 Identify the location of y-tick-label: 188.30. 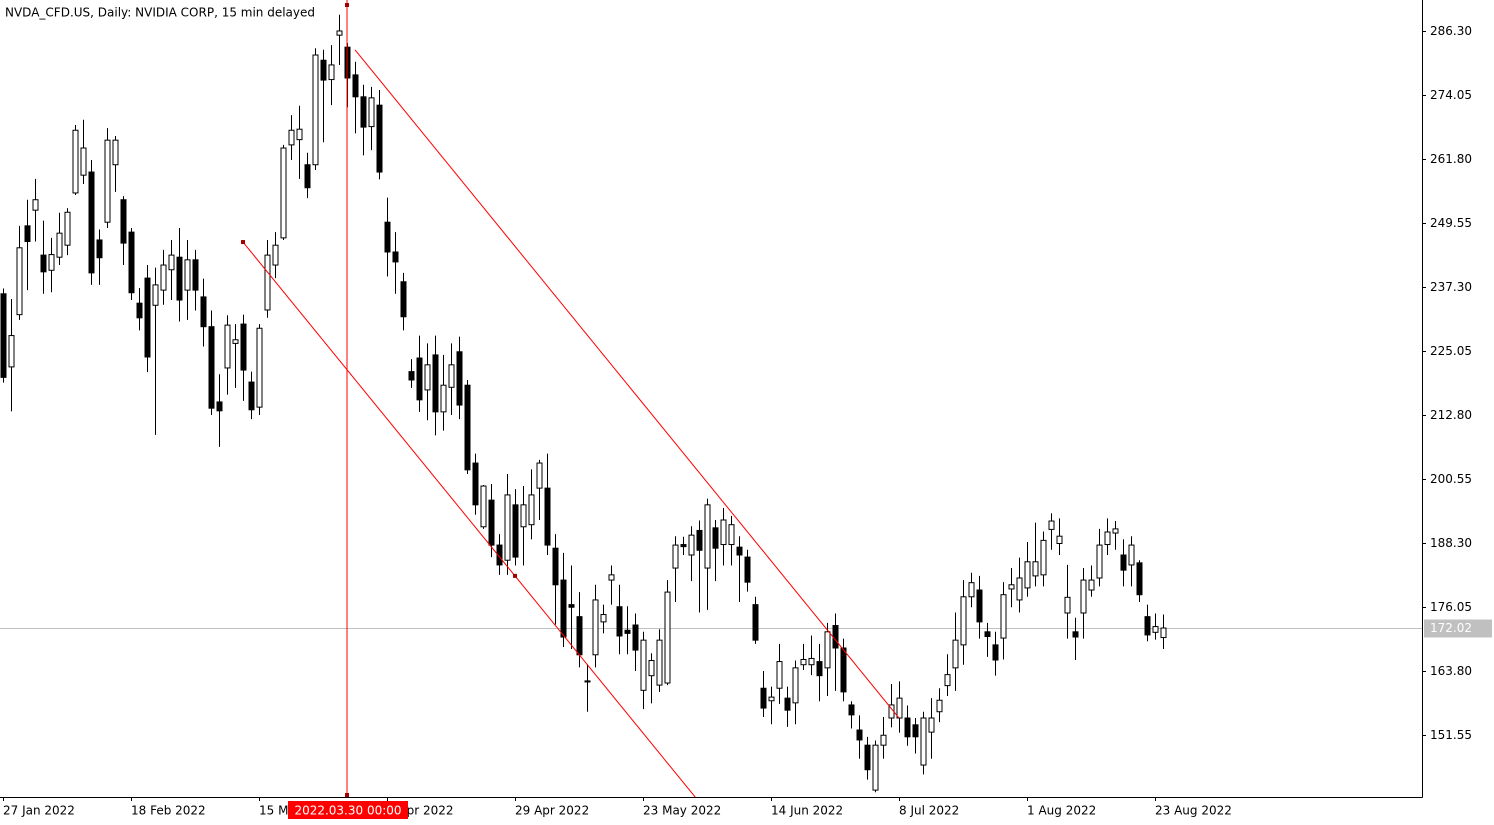
(1451, 543).